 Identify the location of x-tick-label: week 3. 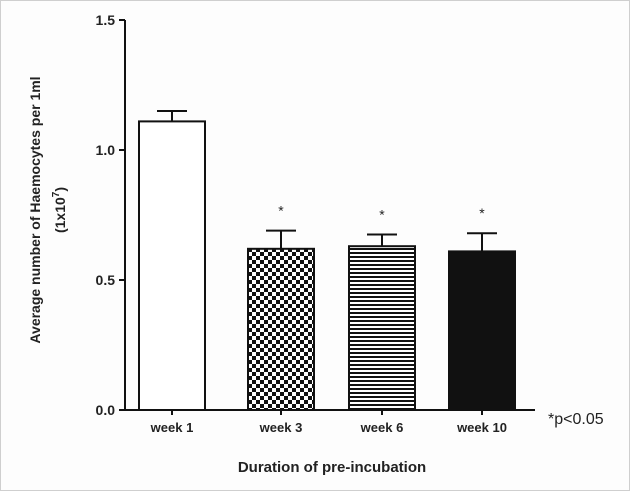
(281, 427).